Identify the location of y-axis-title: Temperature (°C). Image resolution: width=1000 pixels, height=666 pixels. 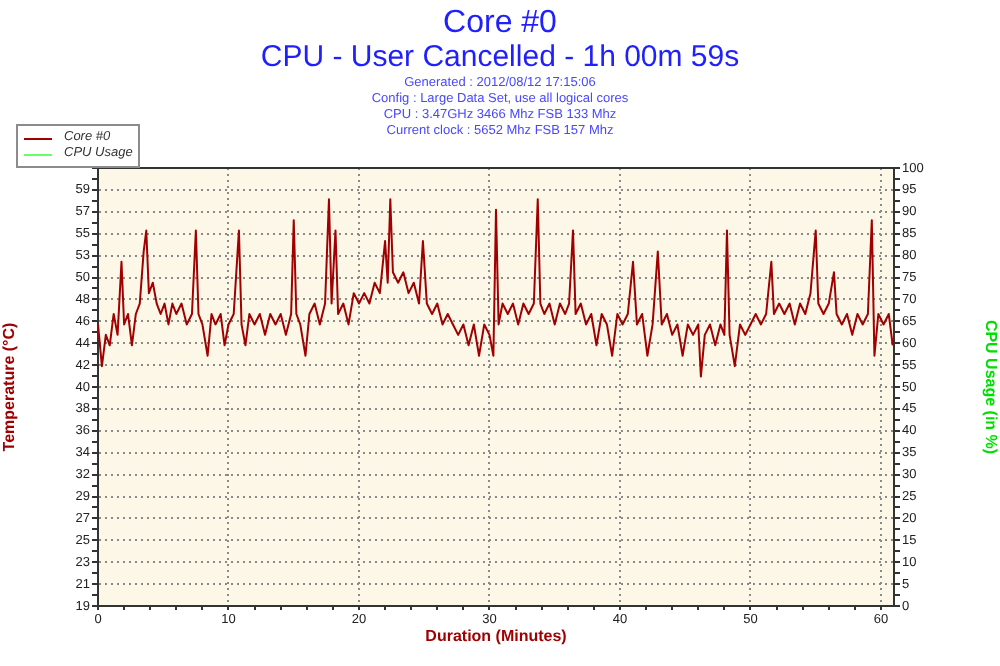
(9, 386).